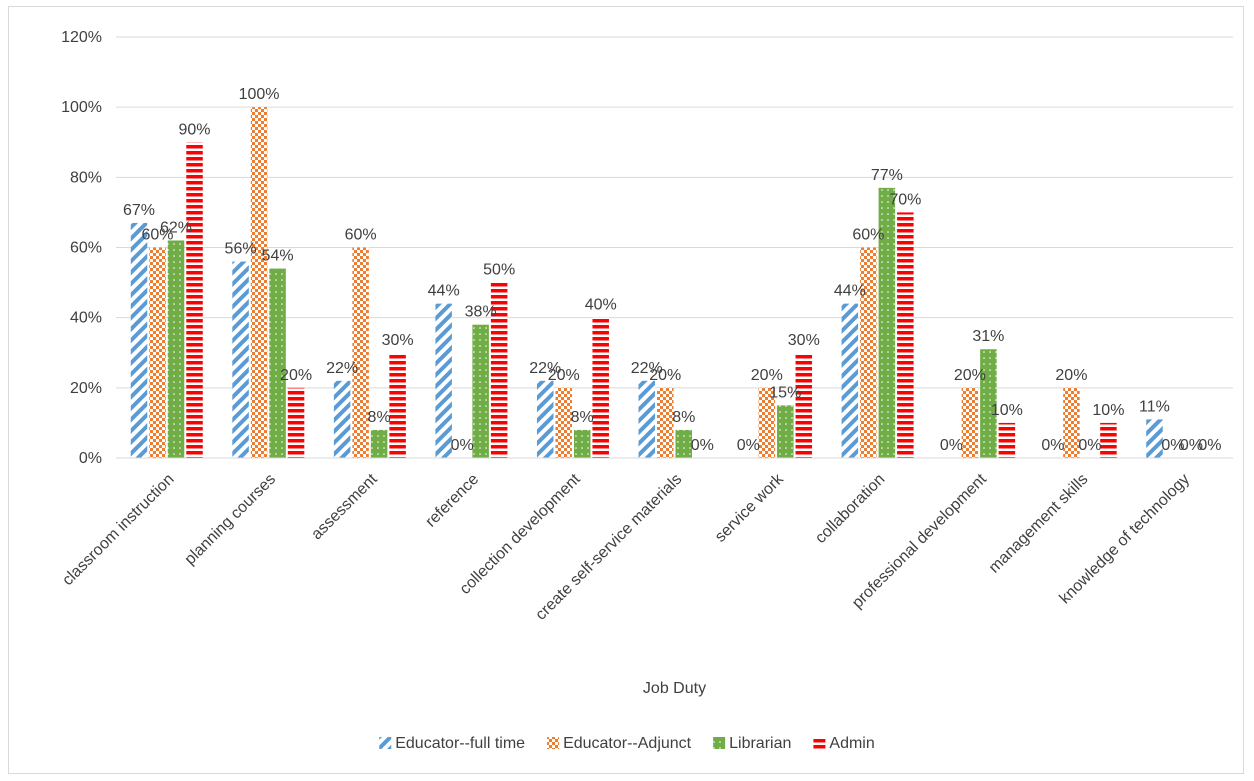 This screenshot has height=781, width=1254. I want to click on bar-admin-service-work, so click(804, 405).